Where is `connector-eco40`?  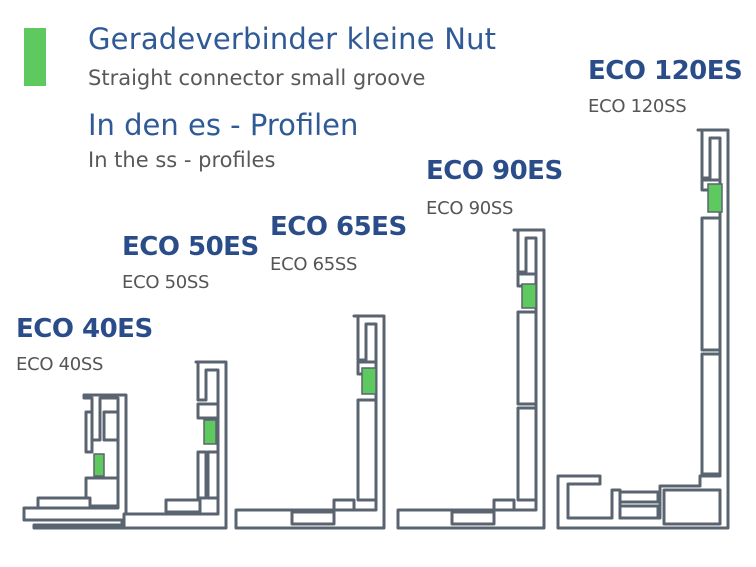
connector-eco40 is located at coordinates (99, 465).